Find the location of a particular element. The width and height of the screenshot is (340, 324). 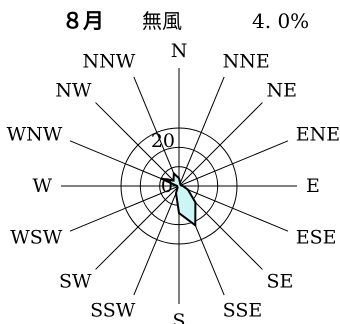

calm-label: 無風 is located at coordinates (162, 21).